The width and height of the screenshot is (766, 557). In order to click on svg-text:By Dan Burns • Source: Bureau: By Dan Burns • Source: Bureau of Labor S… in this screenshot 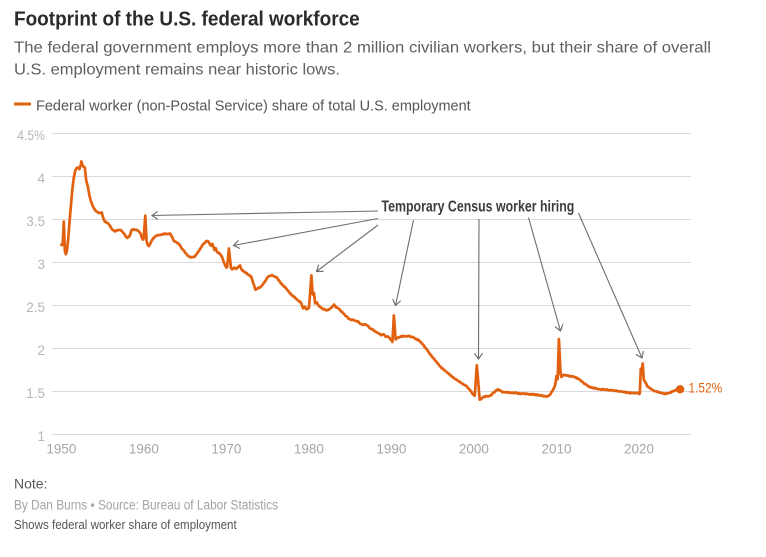, I will do `click(146, 505)`.